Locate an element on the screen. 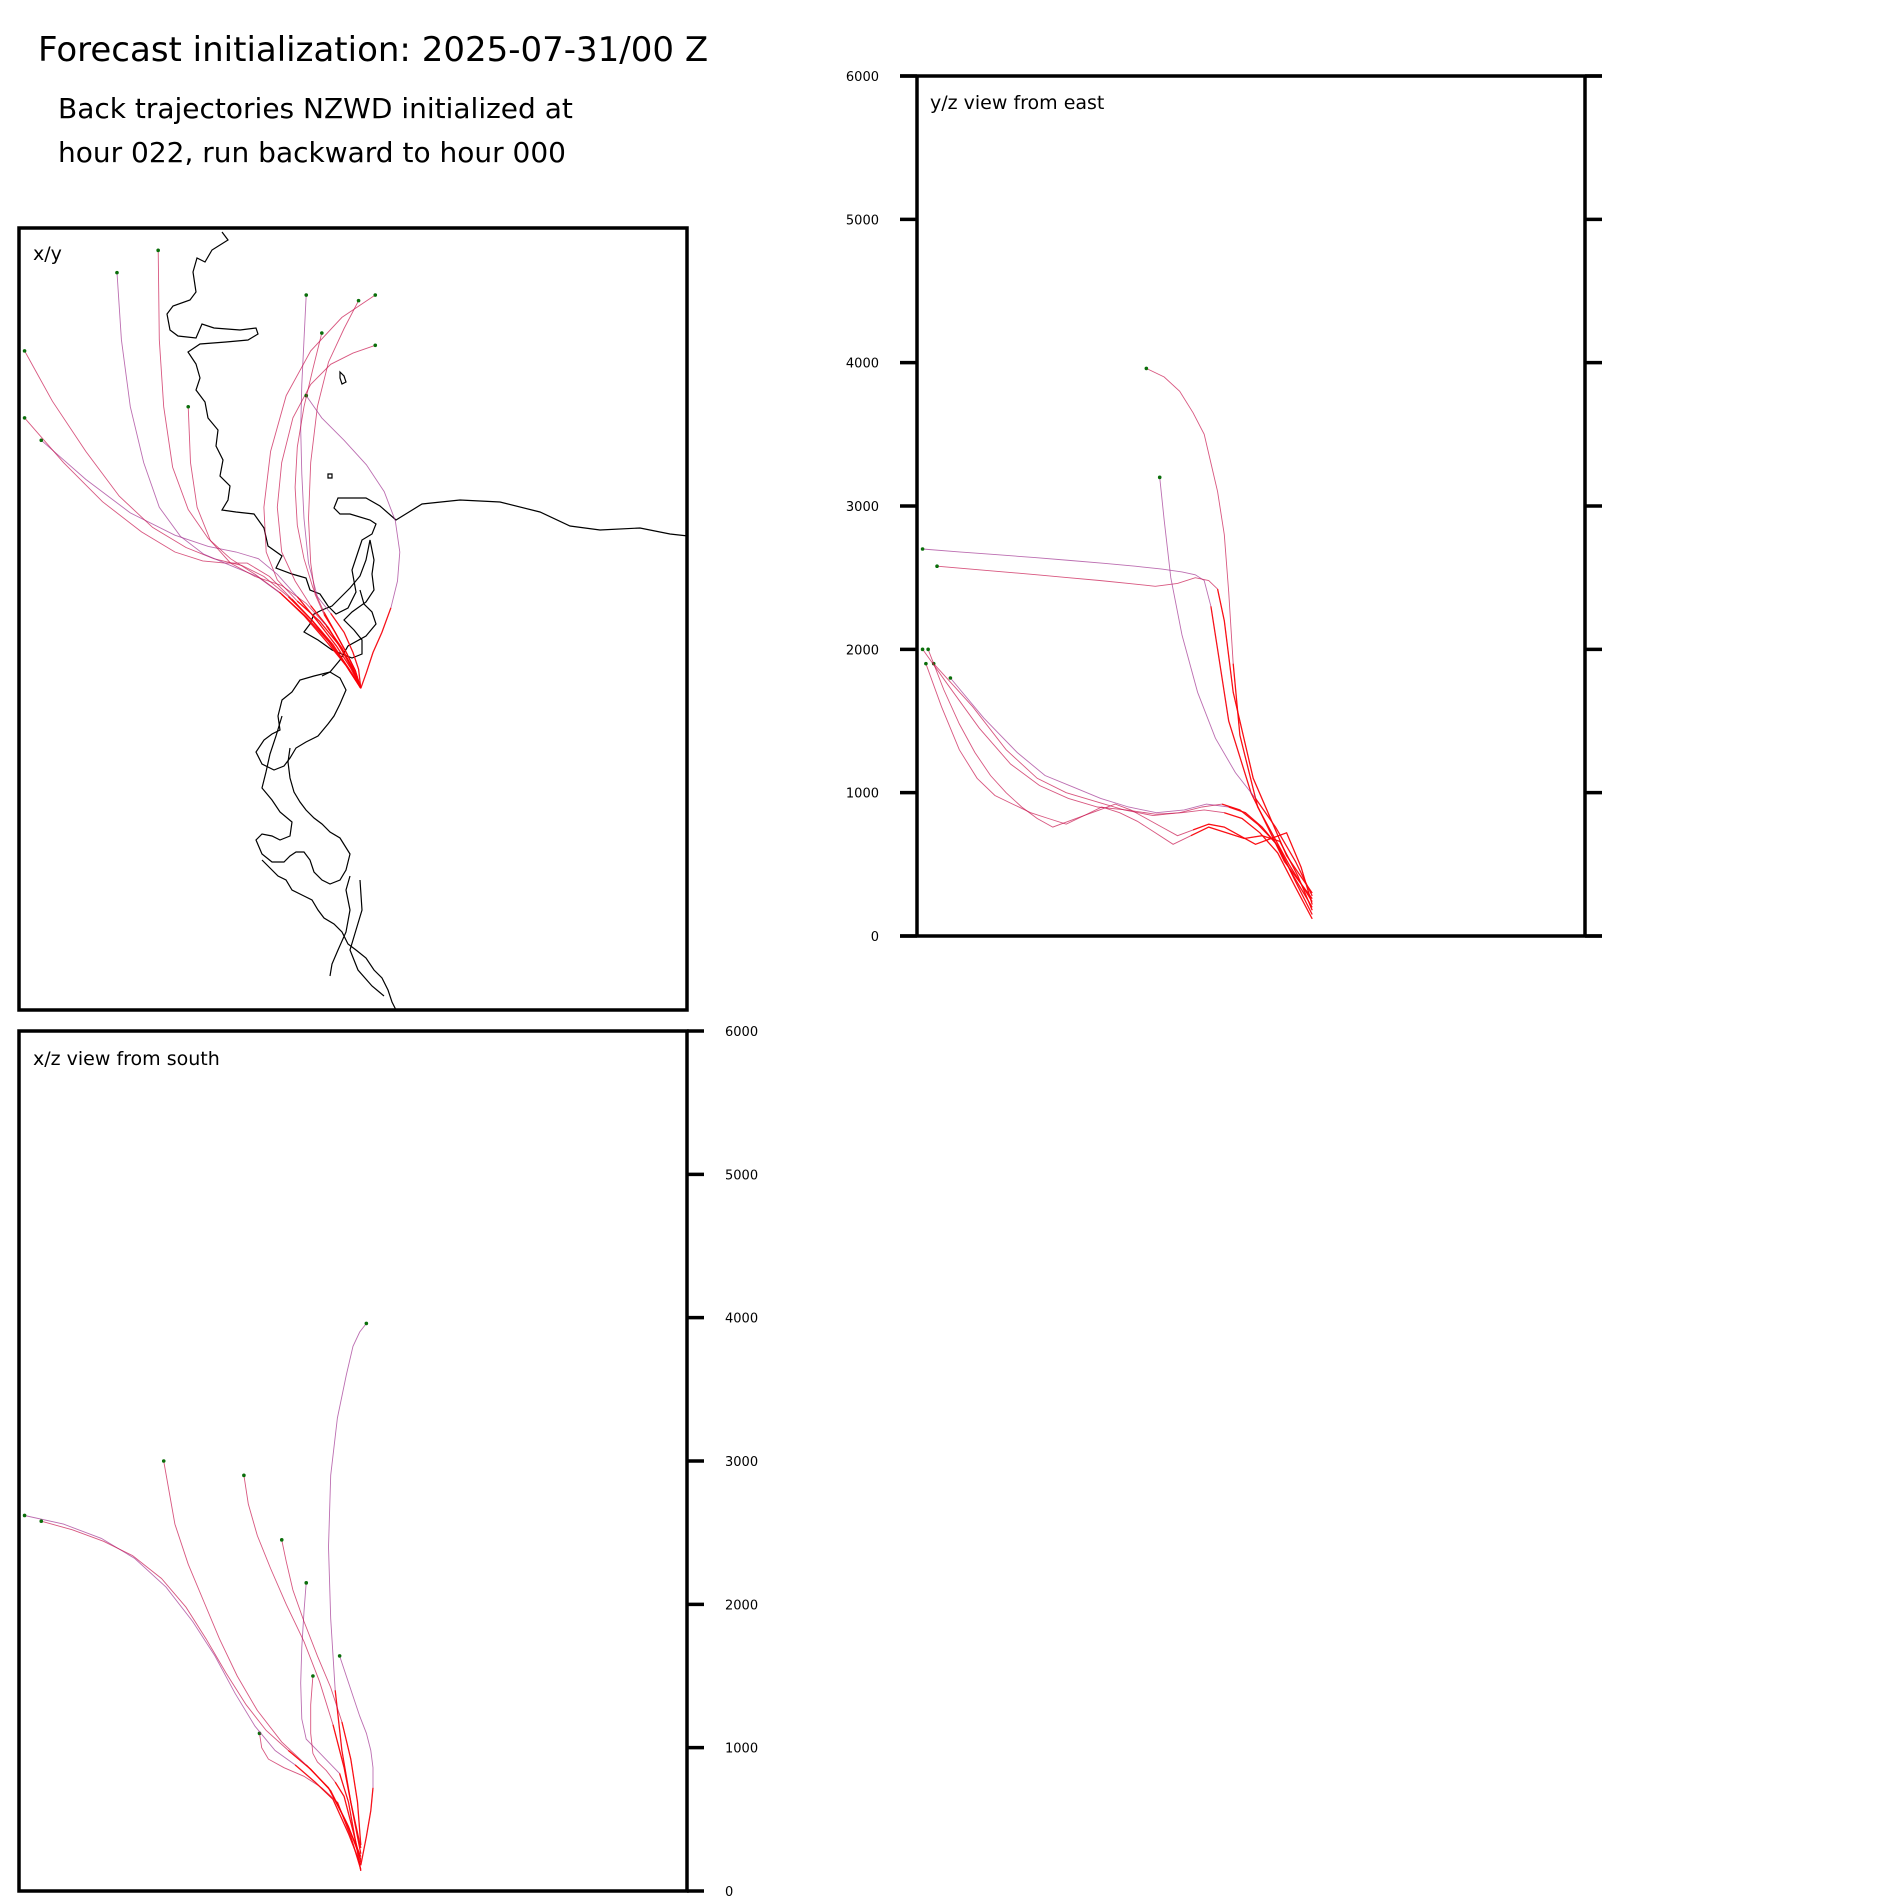 This screenshot has width=1900, height=1900. xy-trajectories is located at coordinates (211, 468).